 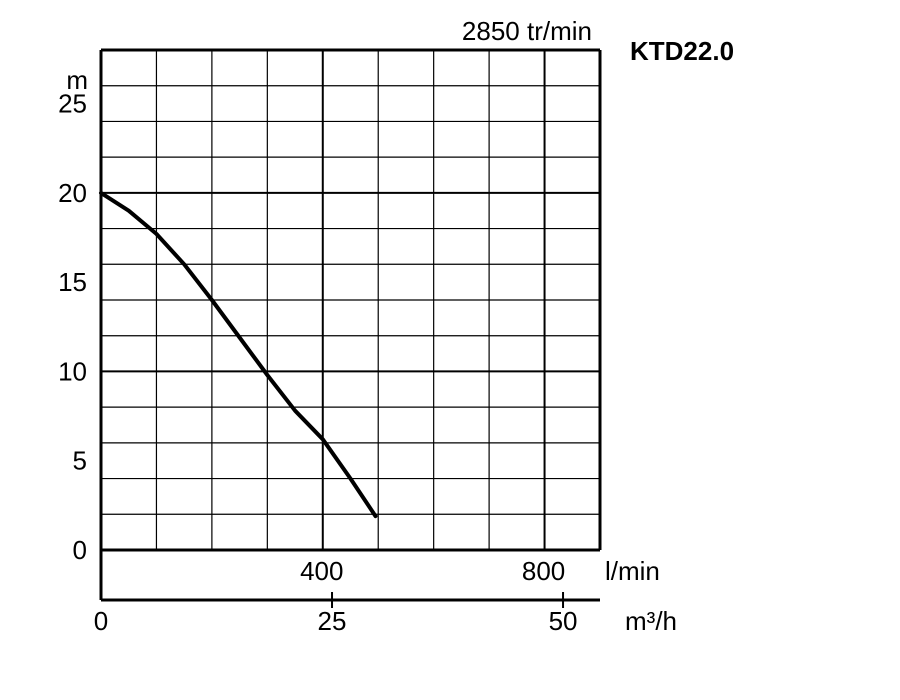 What do you see at coordinates (80, 550) in the screenshot?
I see `y-tick-label: 0` at bounding box center [80, 550].